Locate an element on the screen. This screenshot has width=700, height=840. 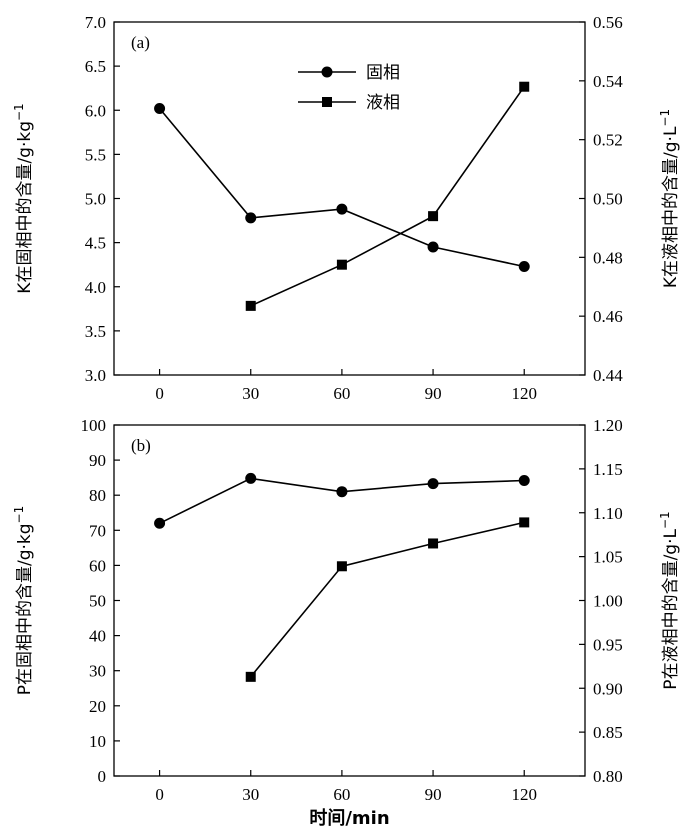
y2-tick-label: 0.85 is located at coordinates (608, 732).